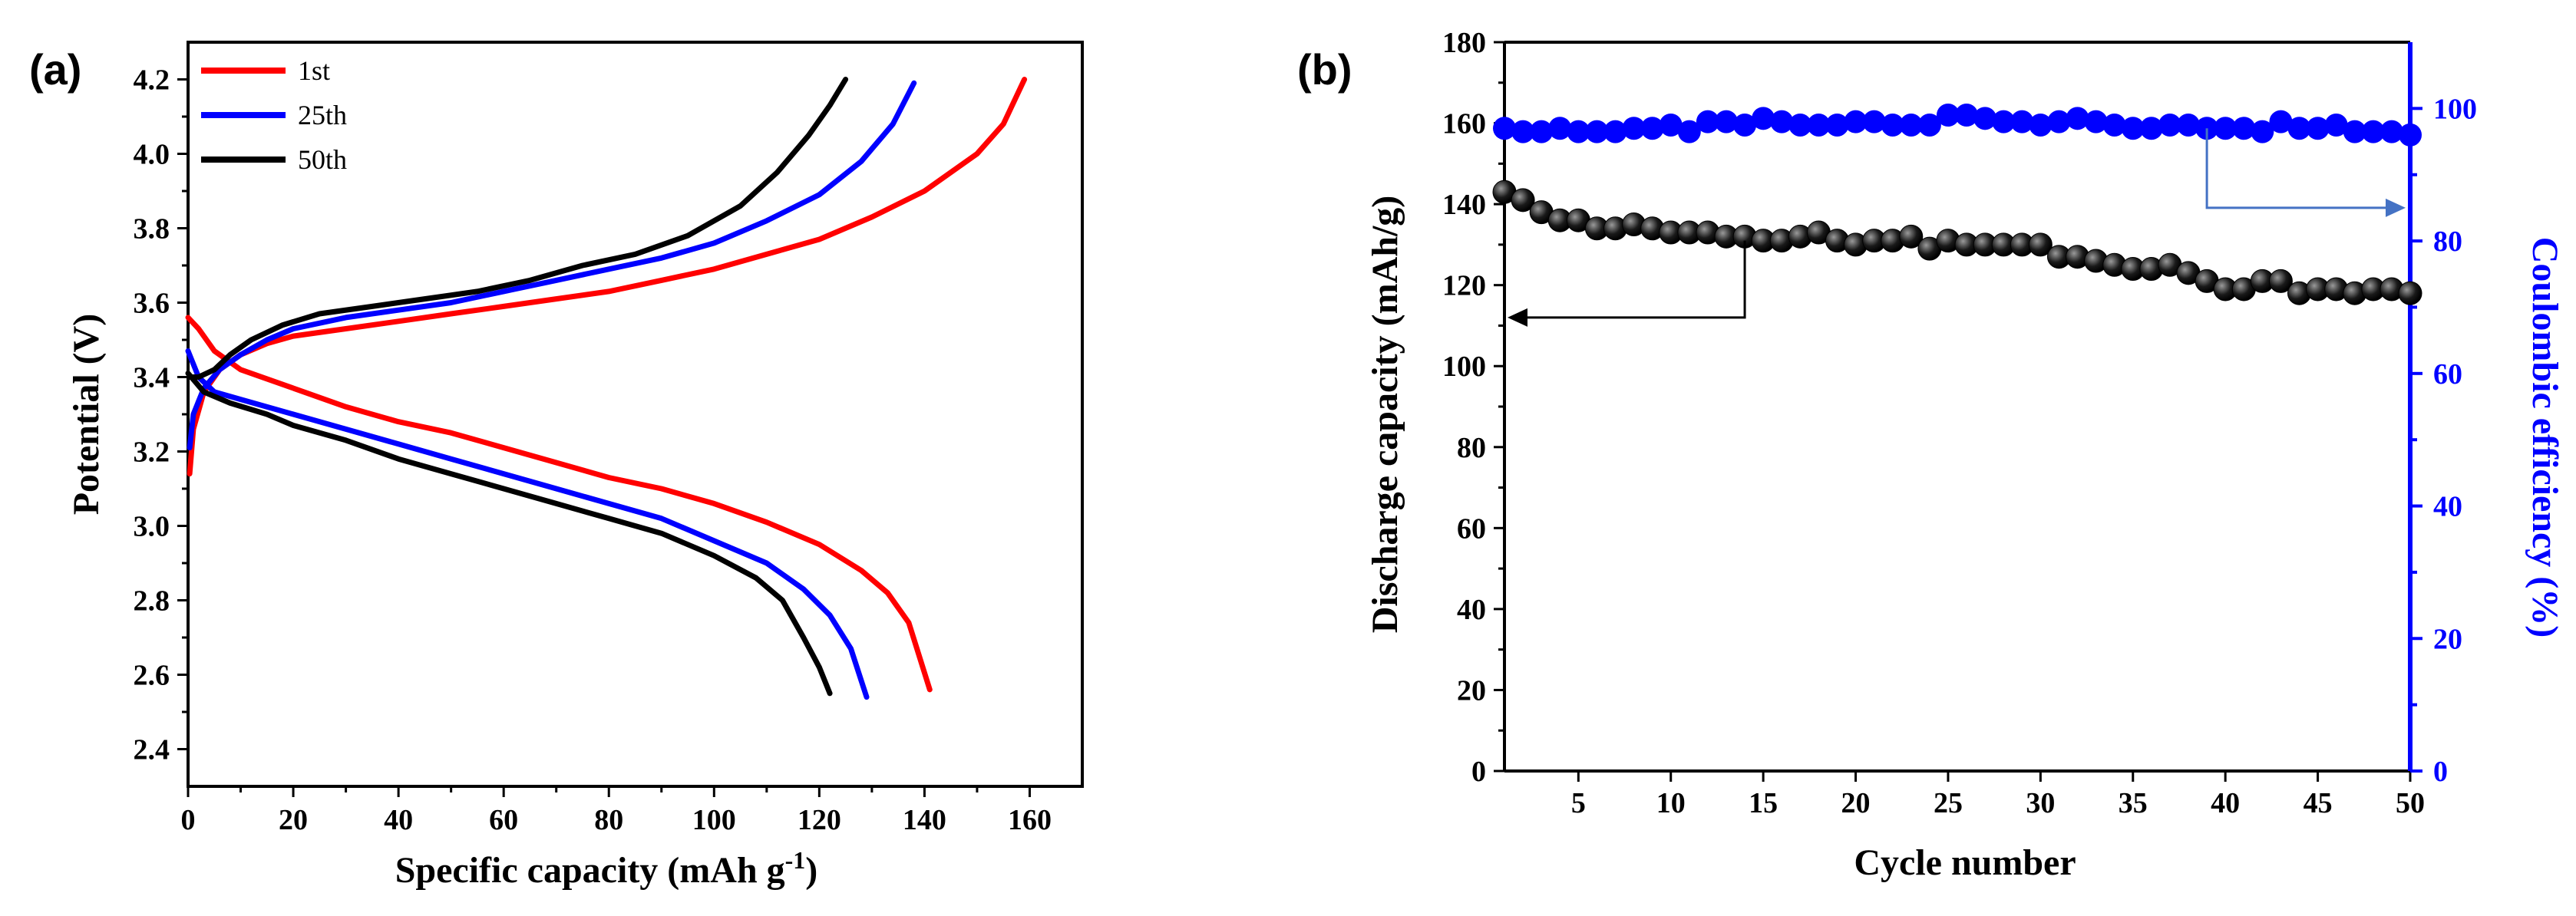 Image resolution: width=2576 pixels, height=916 pixels. What do you see at coordinates (322, 159) in the screenshot?
I see `panel-a-legend-label-50th: 50th` at bounding box center [322, 159].